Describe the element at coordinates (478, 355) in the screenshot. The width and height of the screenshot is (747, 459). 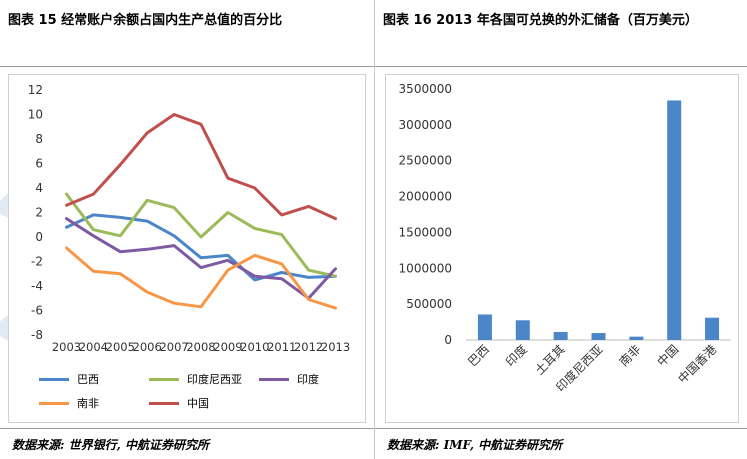
I see `x-tick-label: 巴西` at that location.